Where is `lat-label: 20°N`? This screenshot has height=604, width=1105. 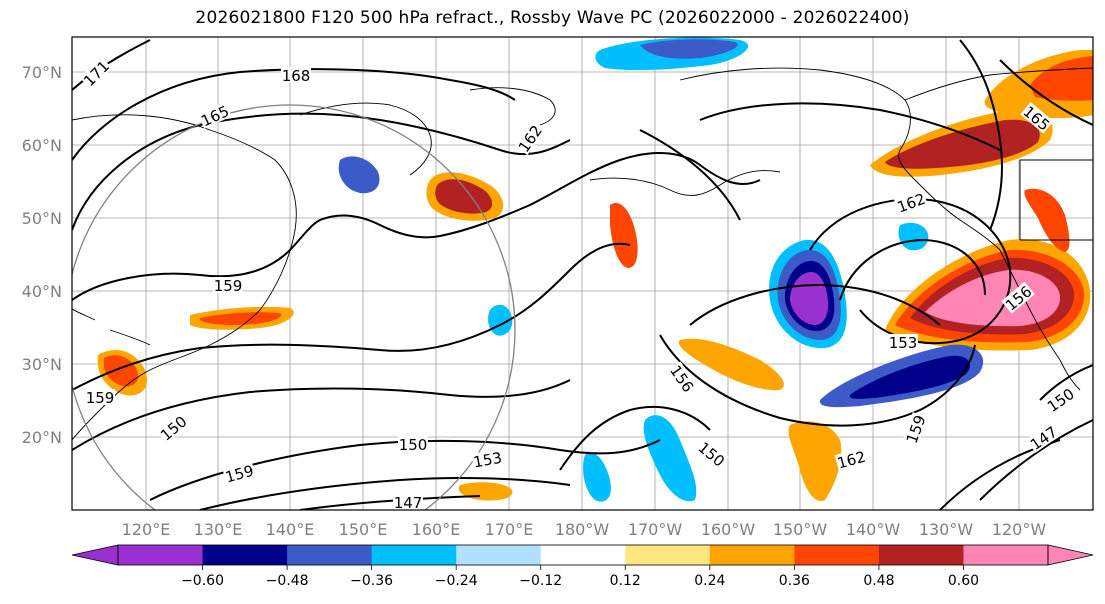 lat-label: 20°N is located at coordinates (42, 437).